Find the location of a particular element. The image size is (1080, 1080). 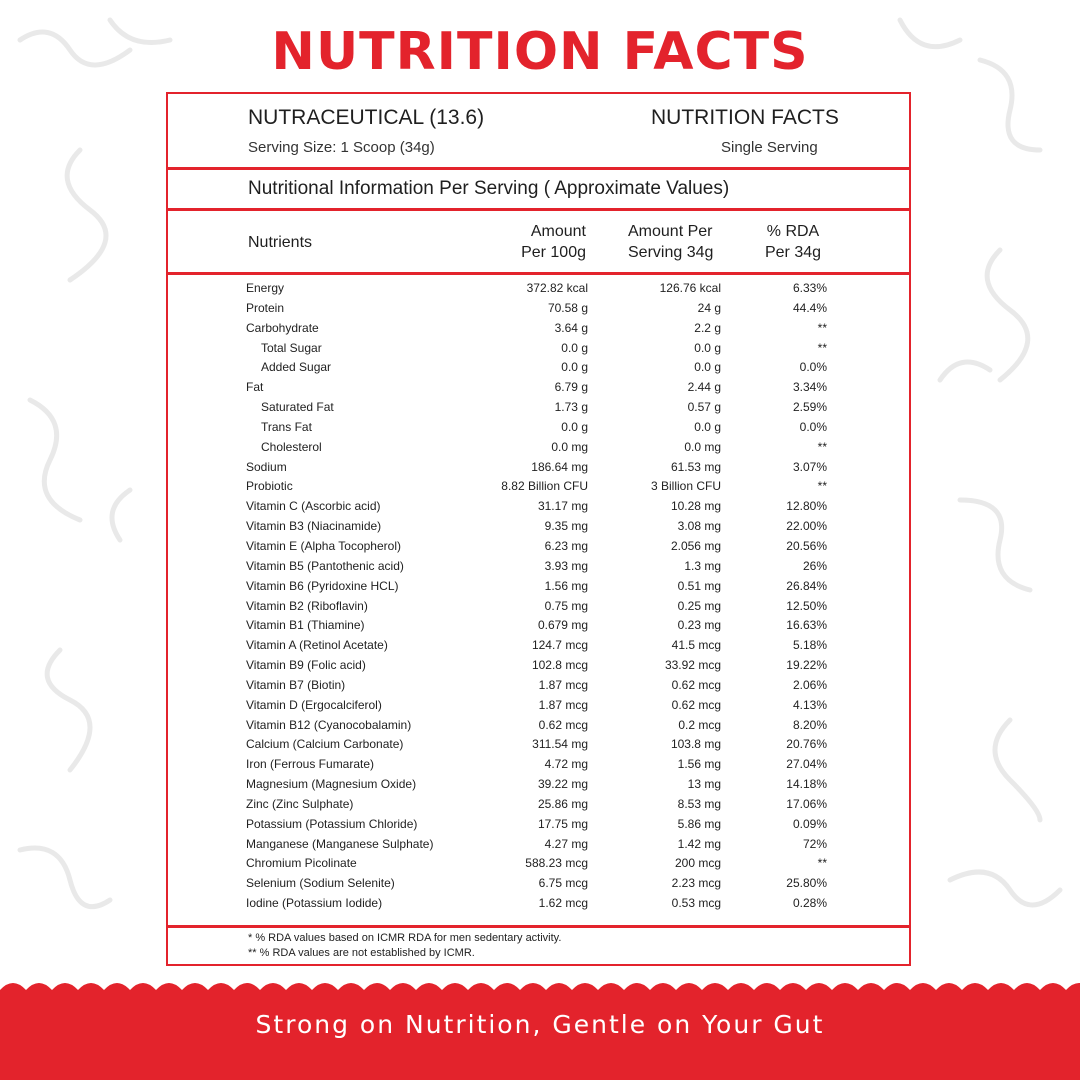

nutrient-name: Trans Fat is located at coordinates (286, 426).